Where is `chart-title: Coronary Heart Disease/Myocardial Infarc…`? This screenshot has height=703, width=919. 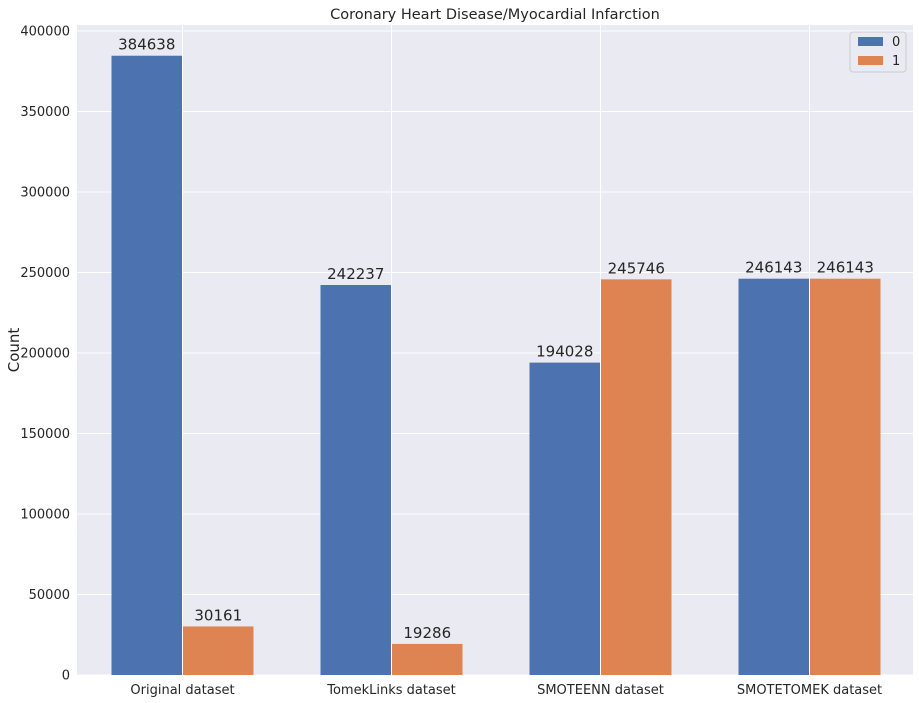
chart-title: Coronary Heart Disease/Myocardial Infarc… is located at coordinates (495, 15).